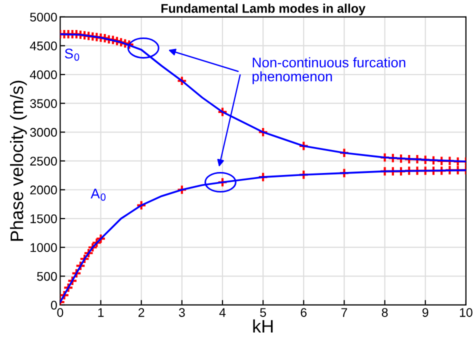 The image size is (474, 345). I want to click on y-tick-label: 2000, so click(43, 190).